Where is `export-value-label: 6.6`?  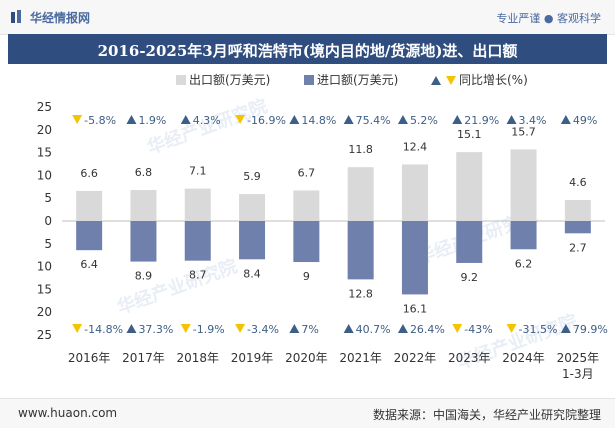
export-value-label: 6.6 is located at coordinates (89, 173).